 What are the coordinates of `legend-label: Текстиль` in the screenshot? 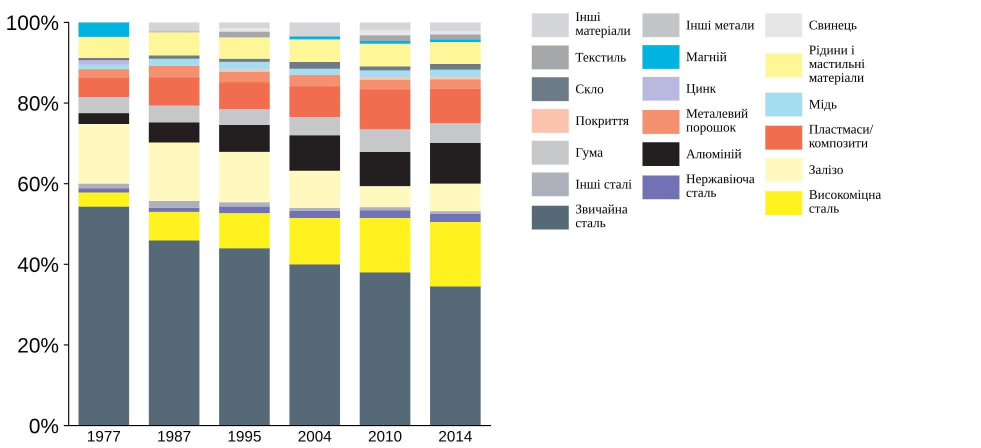 It's located at (601, 57).